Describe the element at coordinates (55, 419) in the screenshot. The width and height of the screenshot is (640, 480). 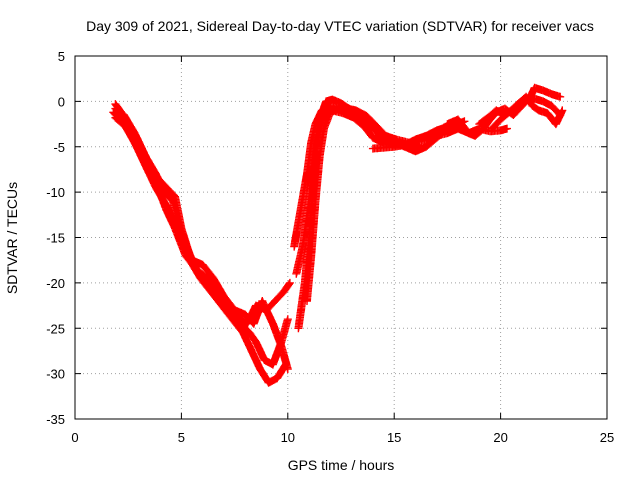
I see `y-tick-label: -35` at that location.